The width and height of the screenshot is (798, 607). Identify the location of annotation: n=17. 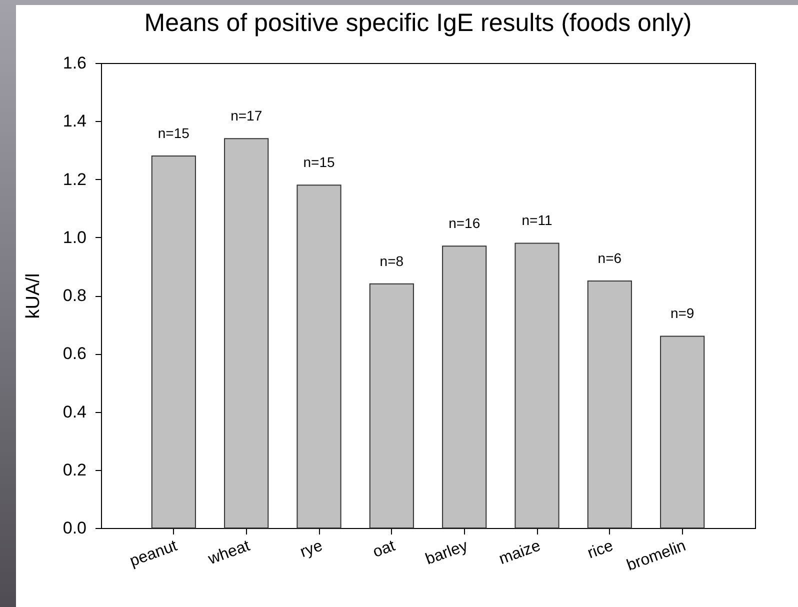
(246, 116).